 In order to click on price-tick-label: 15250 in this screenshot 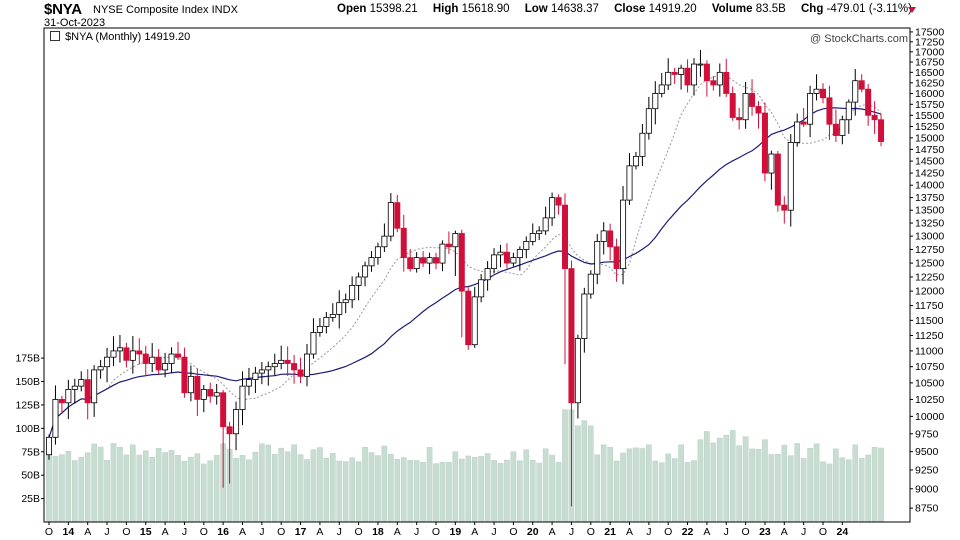, I will do `click(929, 127)`.